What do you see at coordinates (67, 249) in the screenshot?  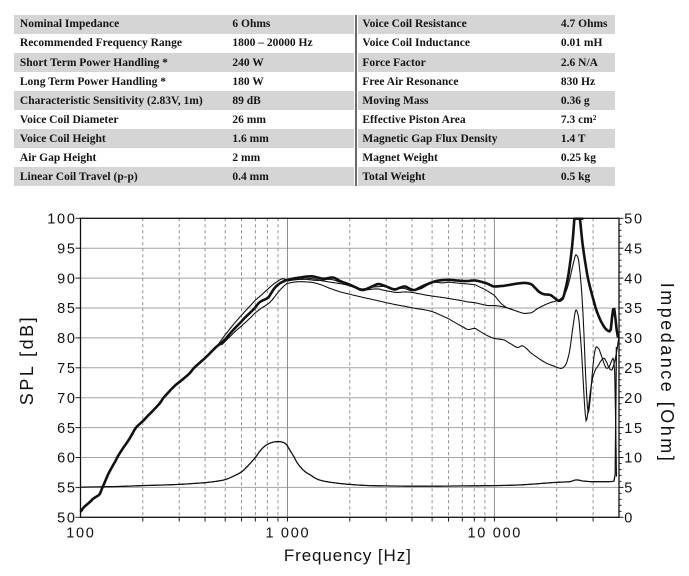 I see `svg-text: 95` at bounding box center [67, 249].